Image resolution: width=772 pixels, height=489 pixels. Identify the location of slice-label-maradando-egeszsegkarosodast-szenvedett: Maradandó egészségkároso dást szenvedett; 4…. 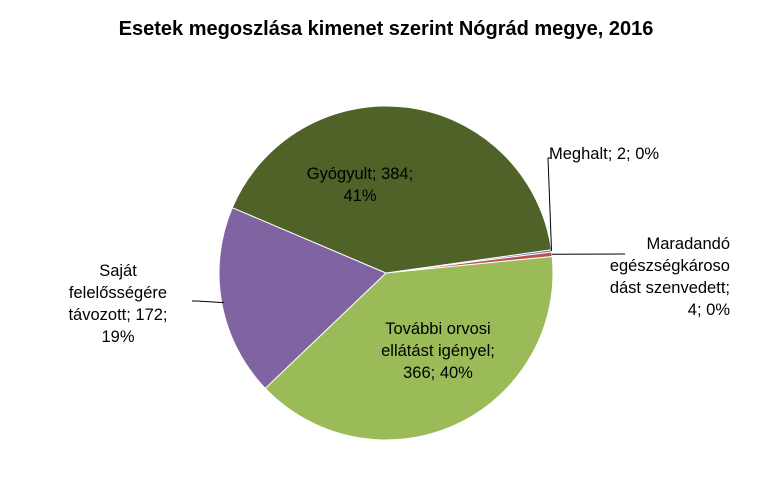
(665, 277).